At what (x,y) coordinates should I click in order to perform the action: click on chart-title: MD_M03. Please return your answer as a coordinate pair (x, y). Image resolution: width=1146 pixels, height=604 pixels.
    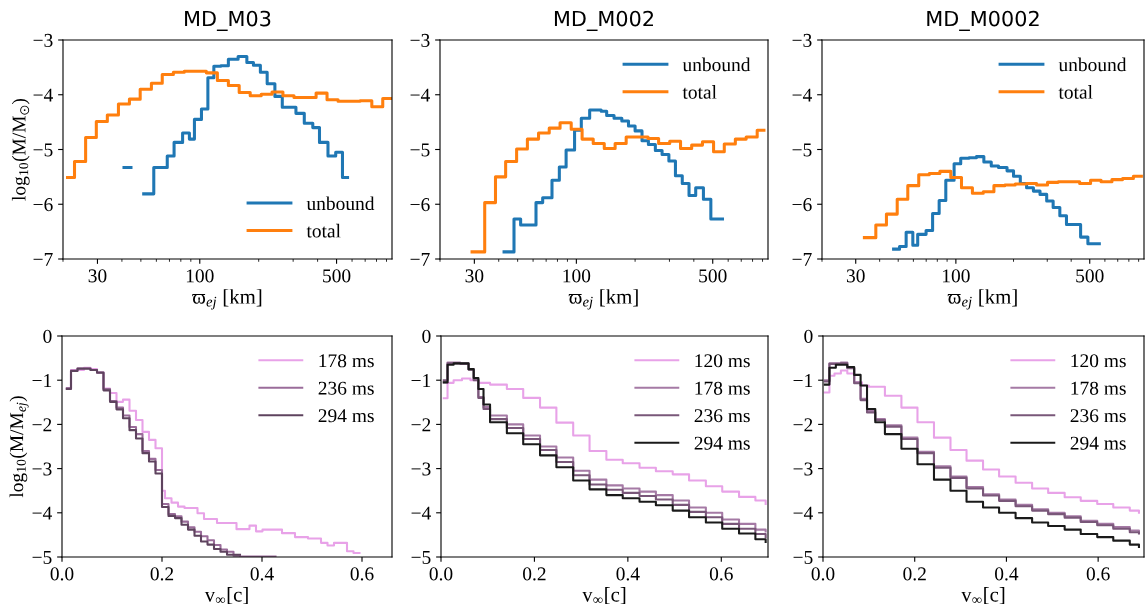
    Looking at the image, I should click on (228, 21).